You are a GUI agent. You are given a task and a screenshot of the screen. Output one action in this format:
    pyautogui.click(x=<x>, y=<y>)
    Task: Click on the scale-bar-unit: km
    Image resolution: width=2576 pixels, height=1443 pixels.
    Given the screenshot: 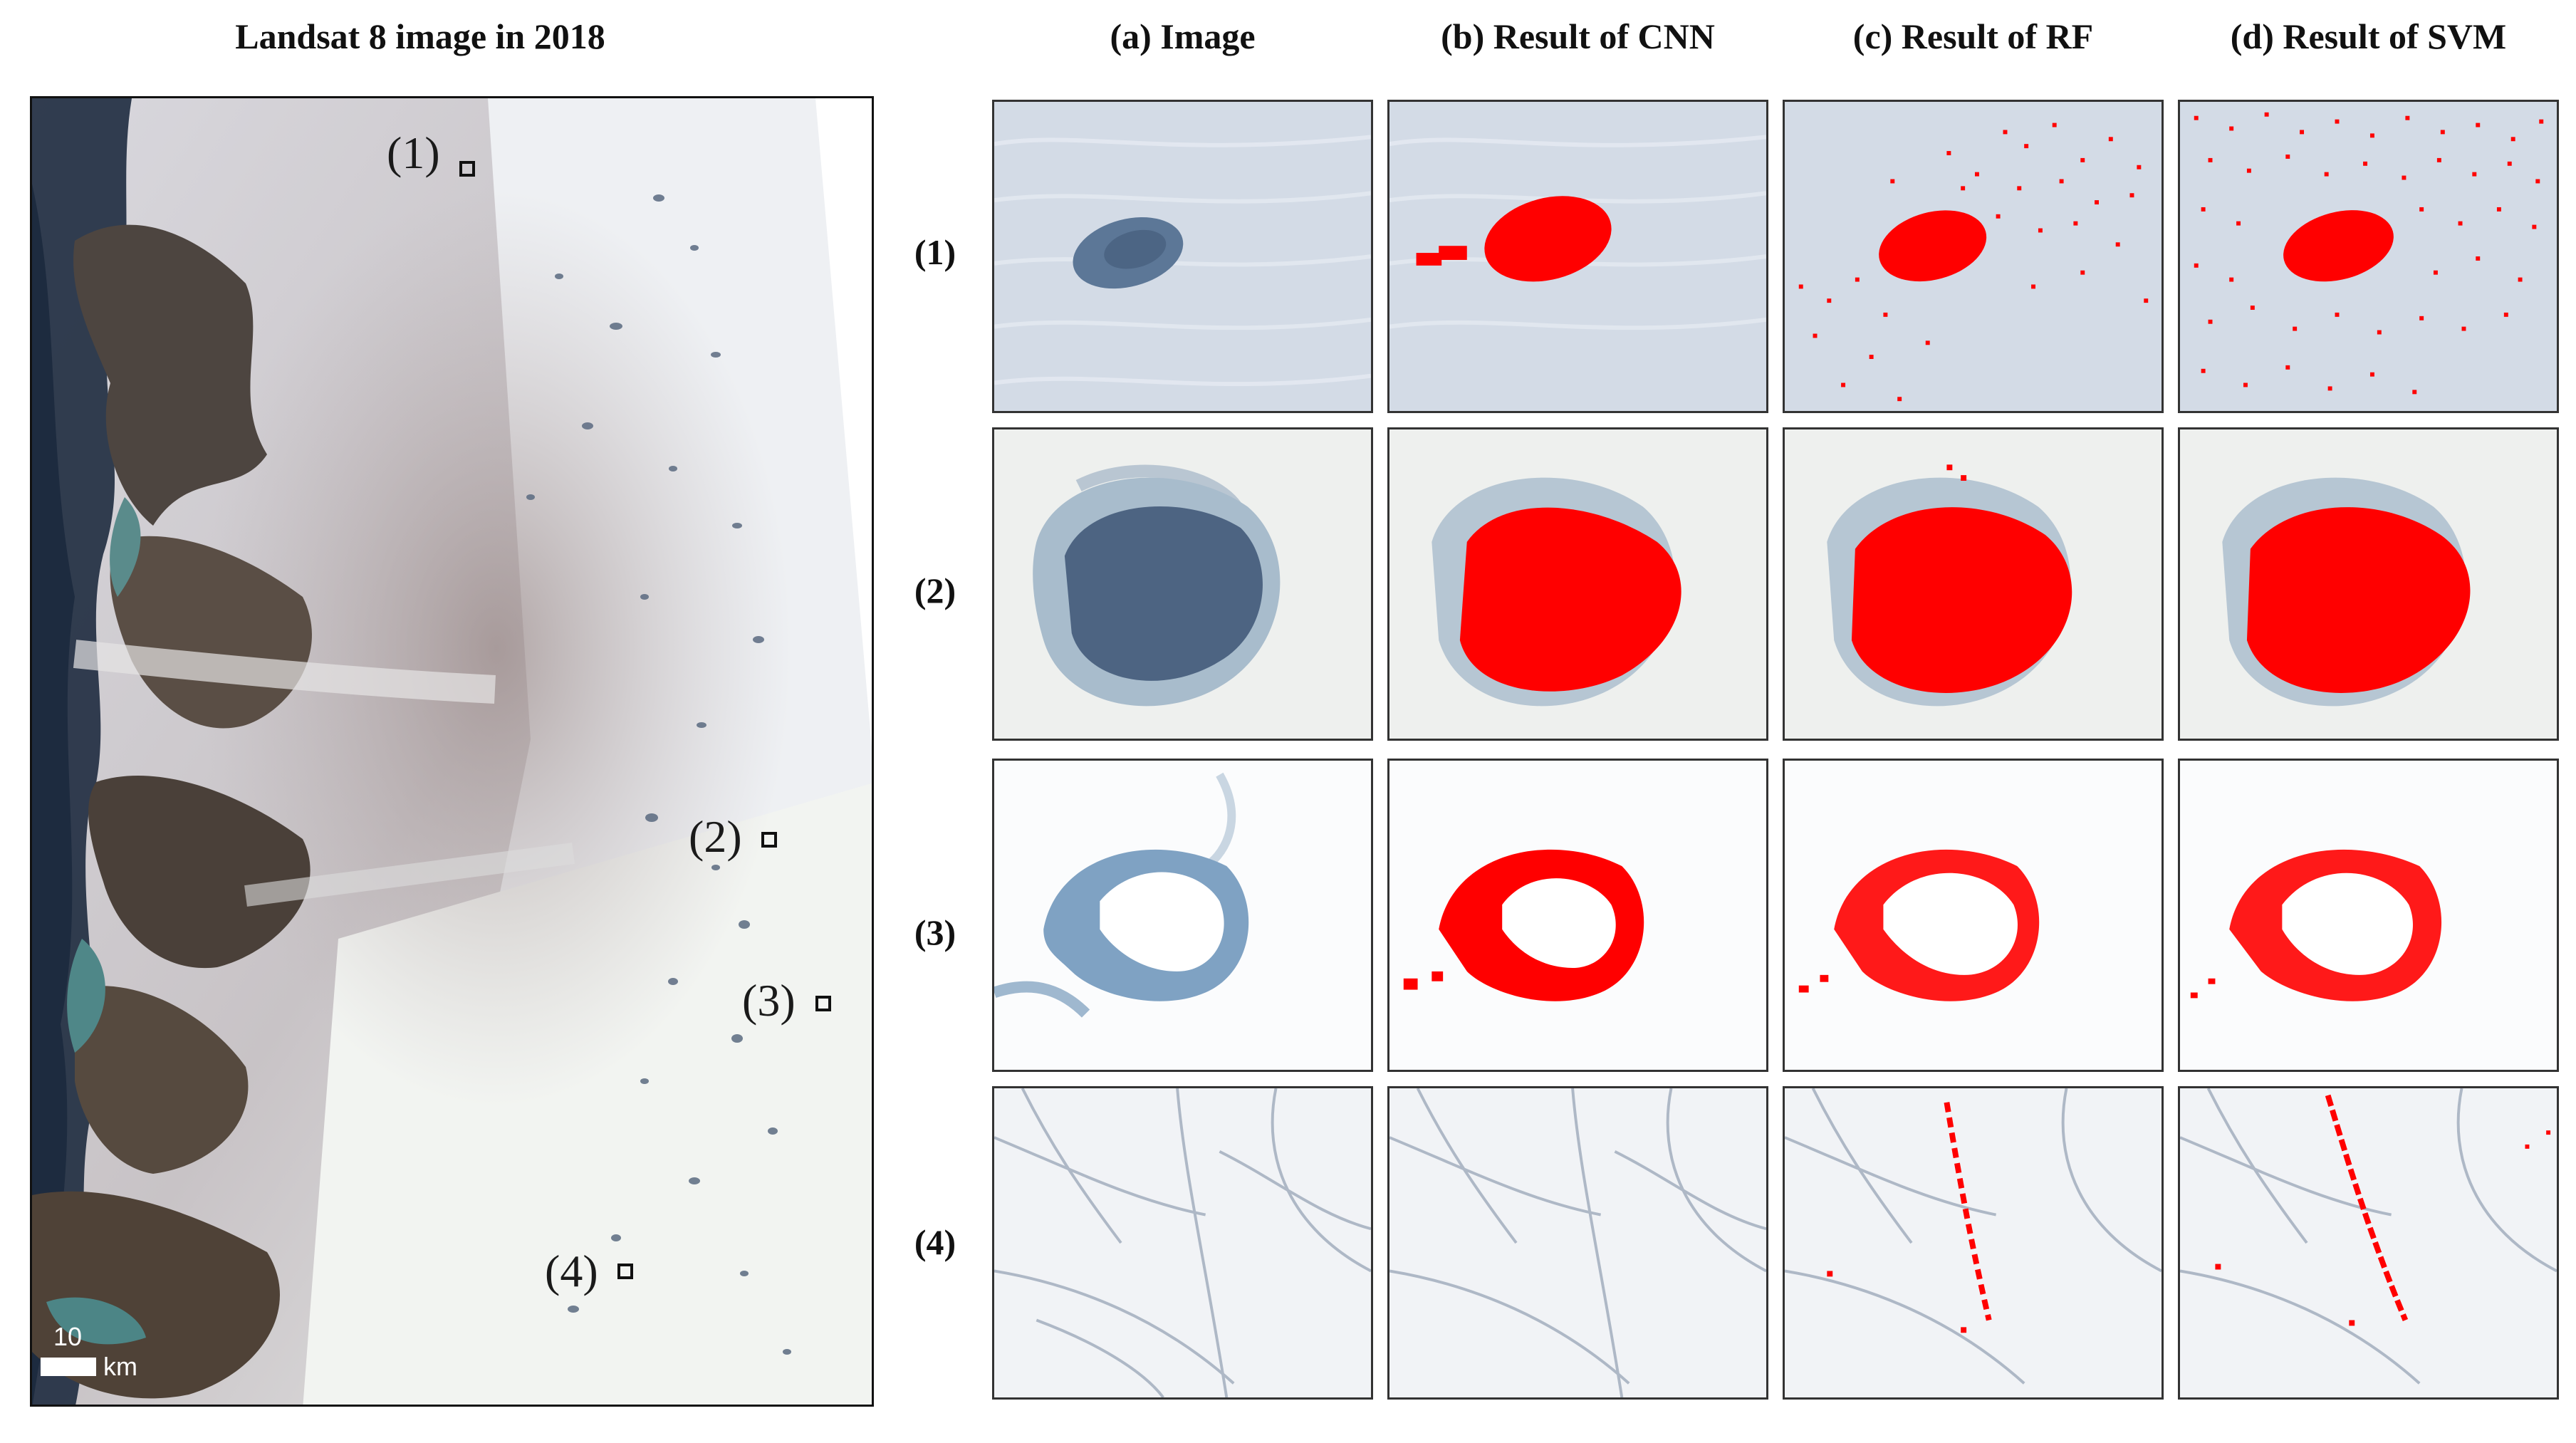 What is the action you would take?
    pyautogui.click(x=120, y=1366)
    